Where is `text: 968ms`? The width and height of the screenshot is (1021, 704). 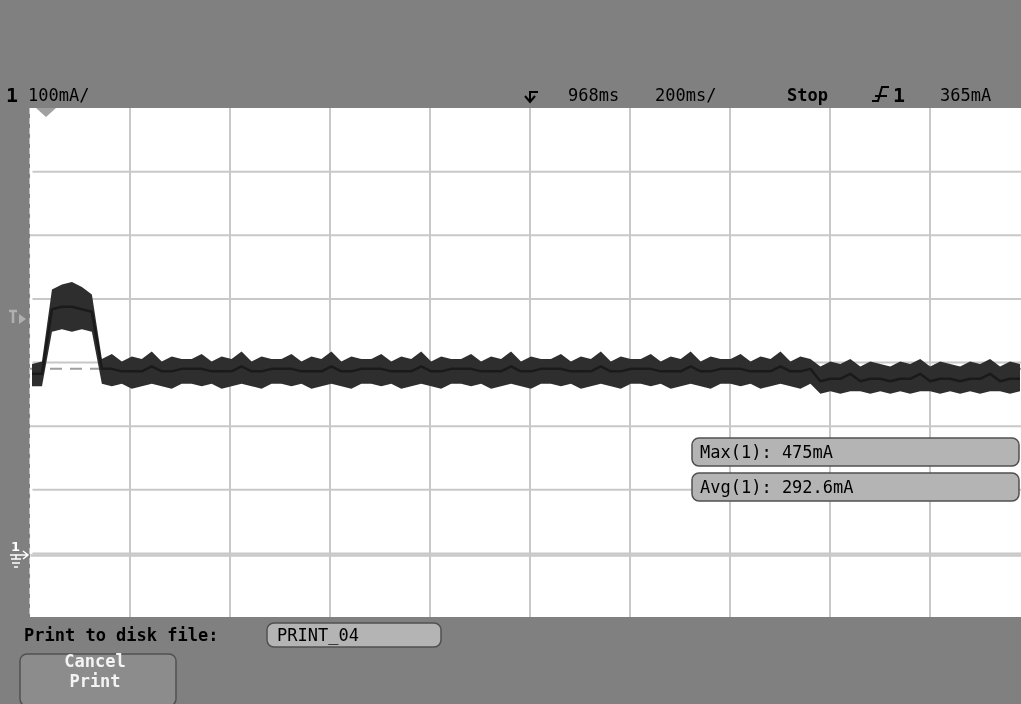
text: 968ms is located at coordinates (594, 95).